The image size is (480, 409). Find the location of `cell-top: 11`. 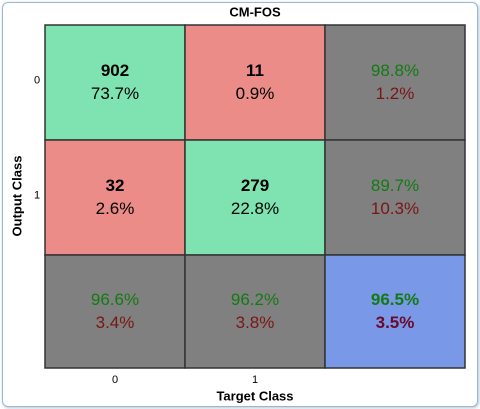

cell-top: 11 is located at coordinates (255, 70).